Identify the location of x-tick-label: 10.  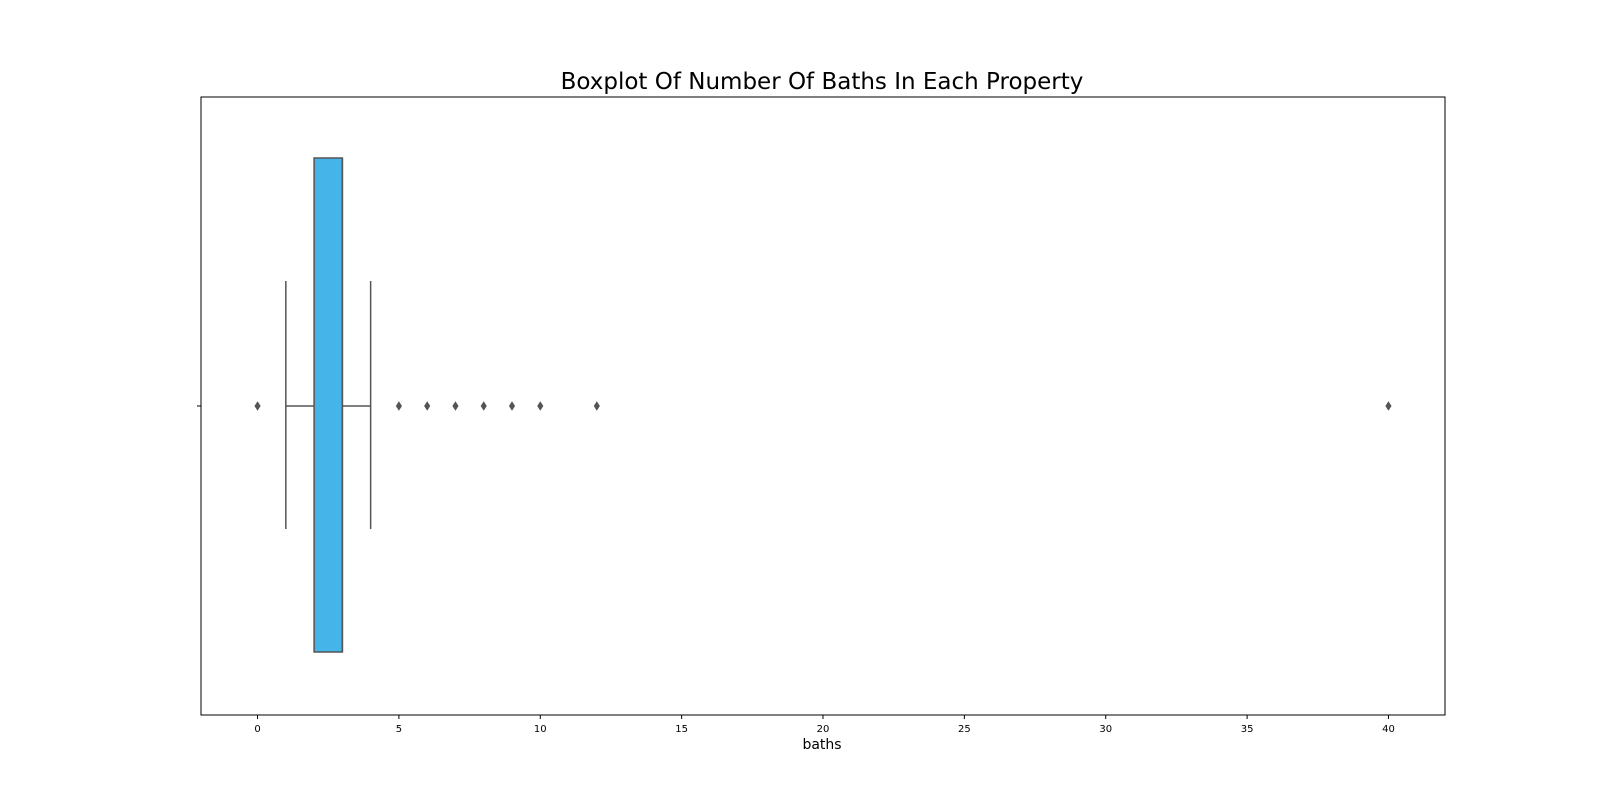
(540, 729).